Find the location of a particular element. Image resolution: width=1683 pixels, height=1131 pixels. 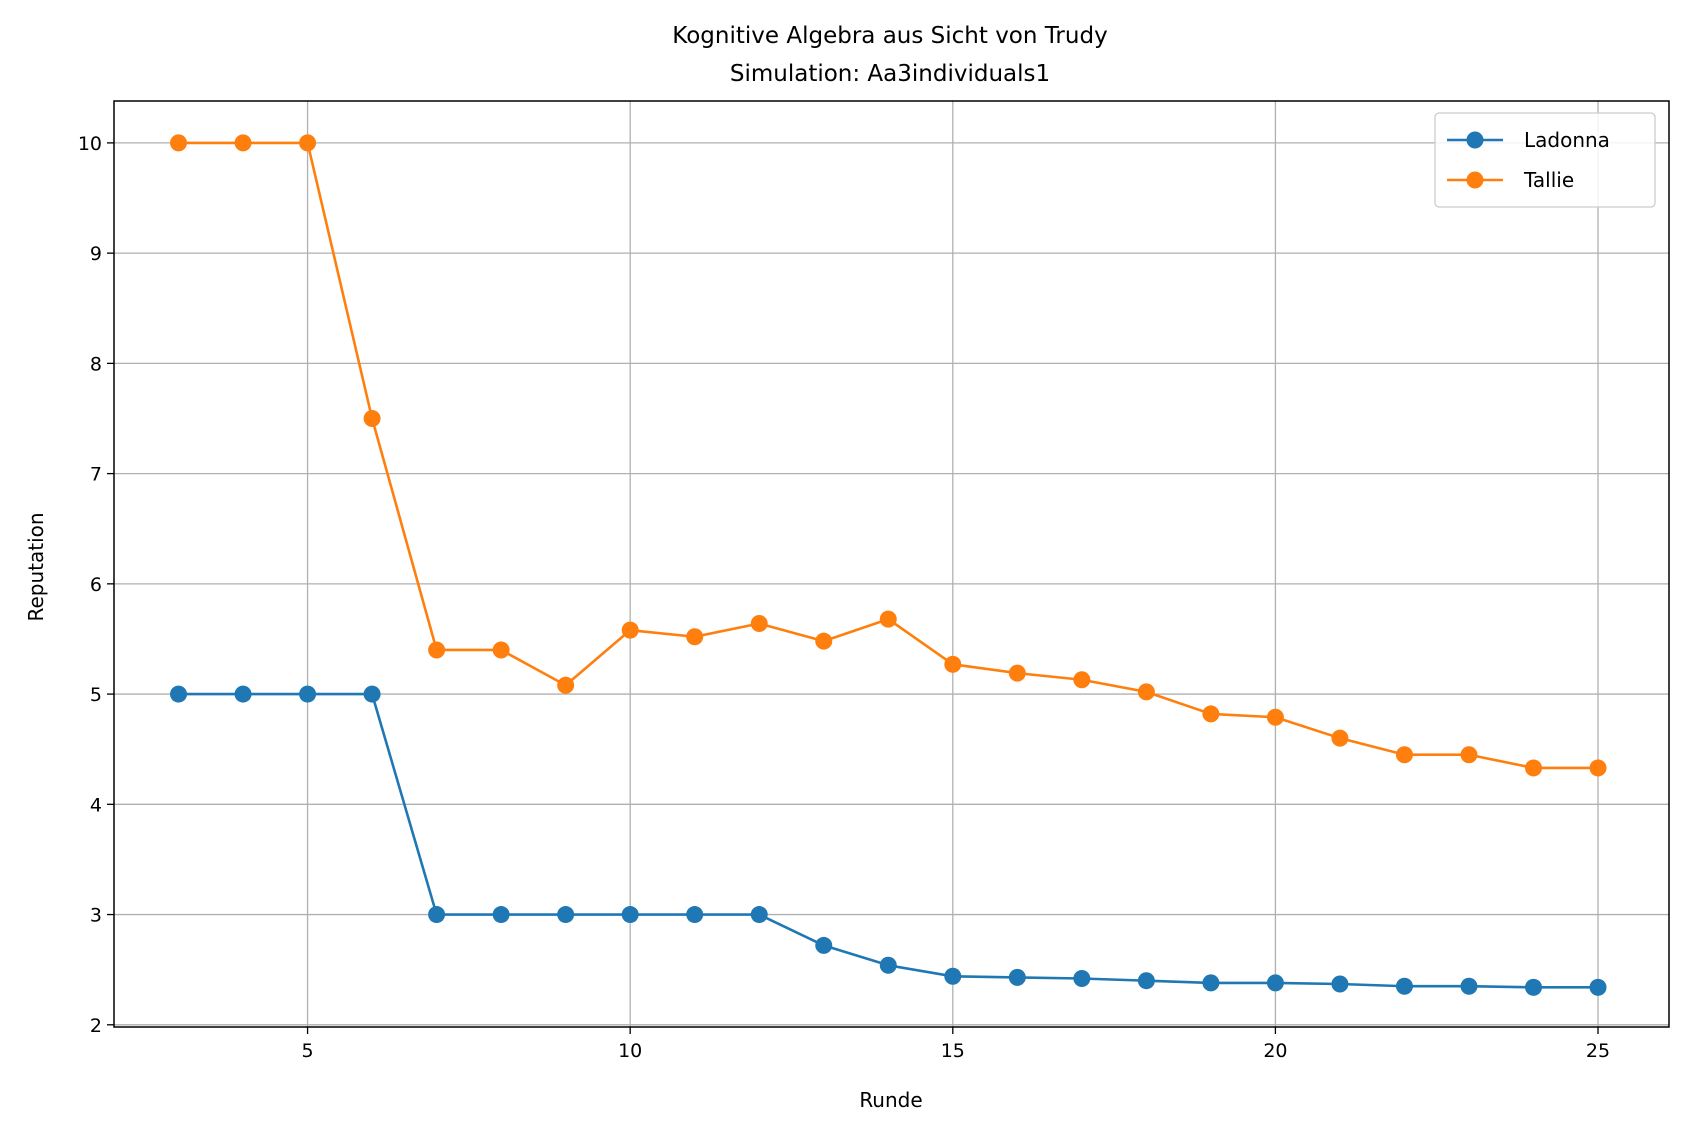

x-tick-label: 10 is located at coordinates (630, 1051).